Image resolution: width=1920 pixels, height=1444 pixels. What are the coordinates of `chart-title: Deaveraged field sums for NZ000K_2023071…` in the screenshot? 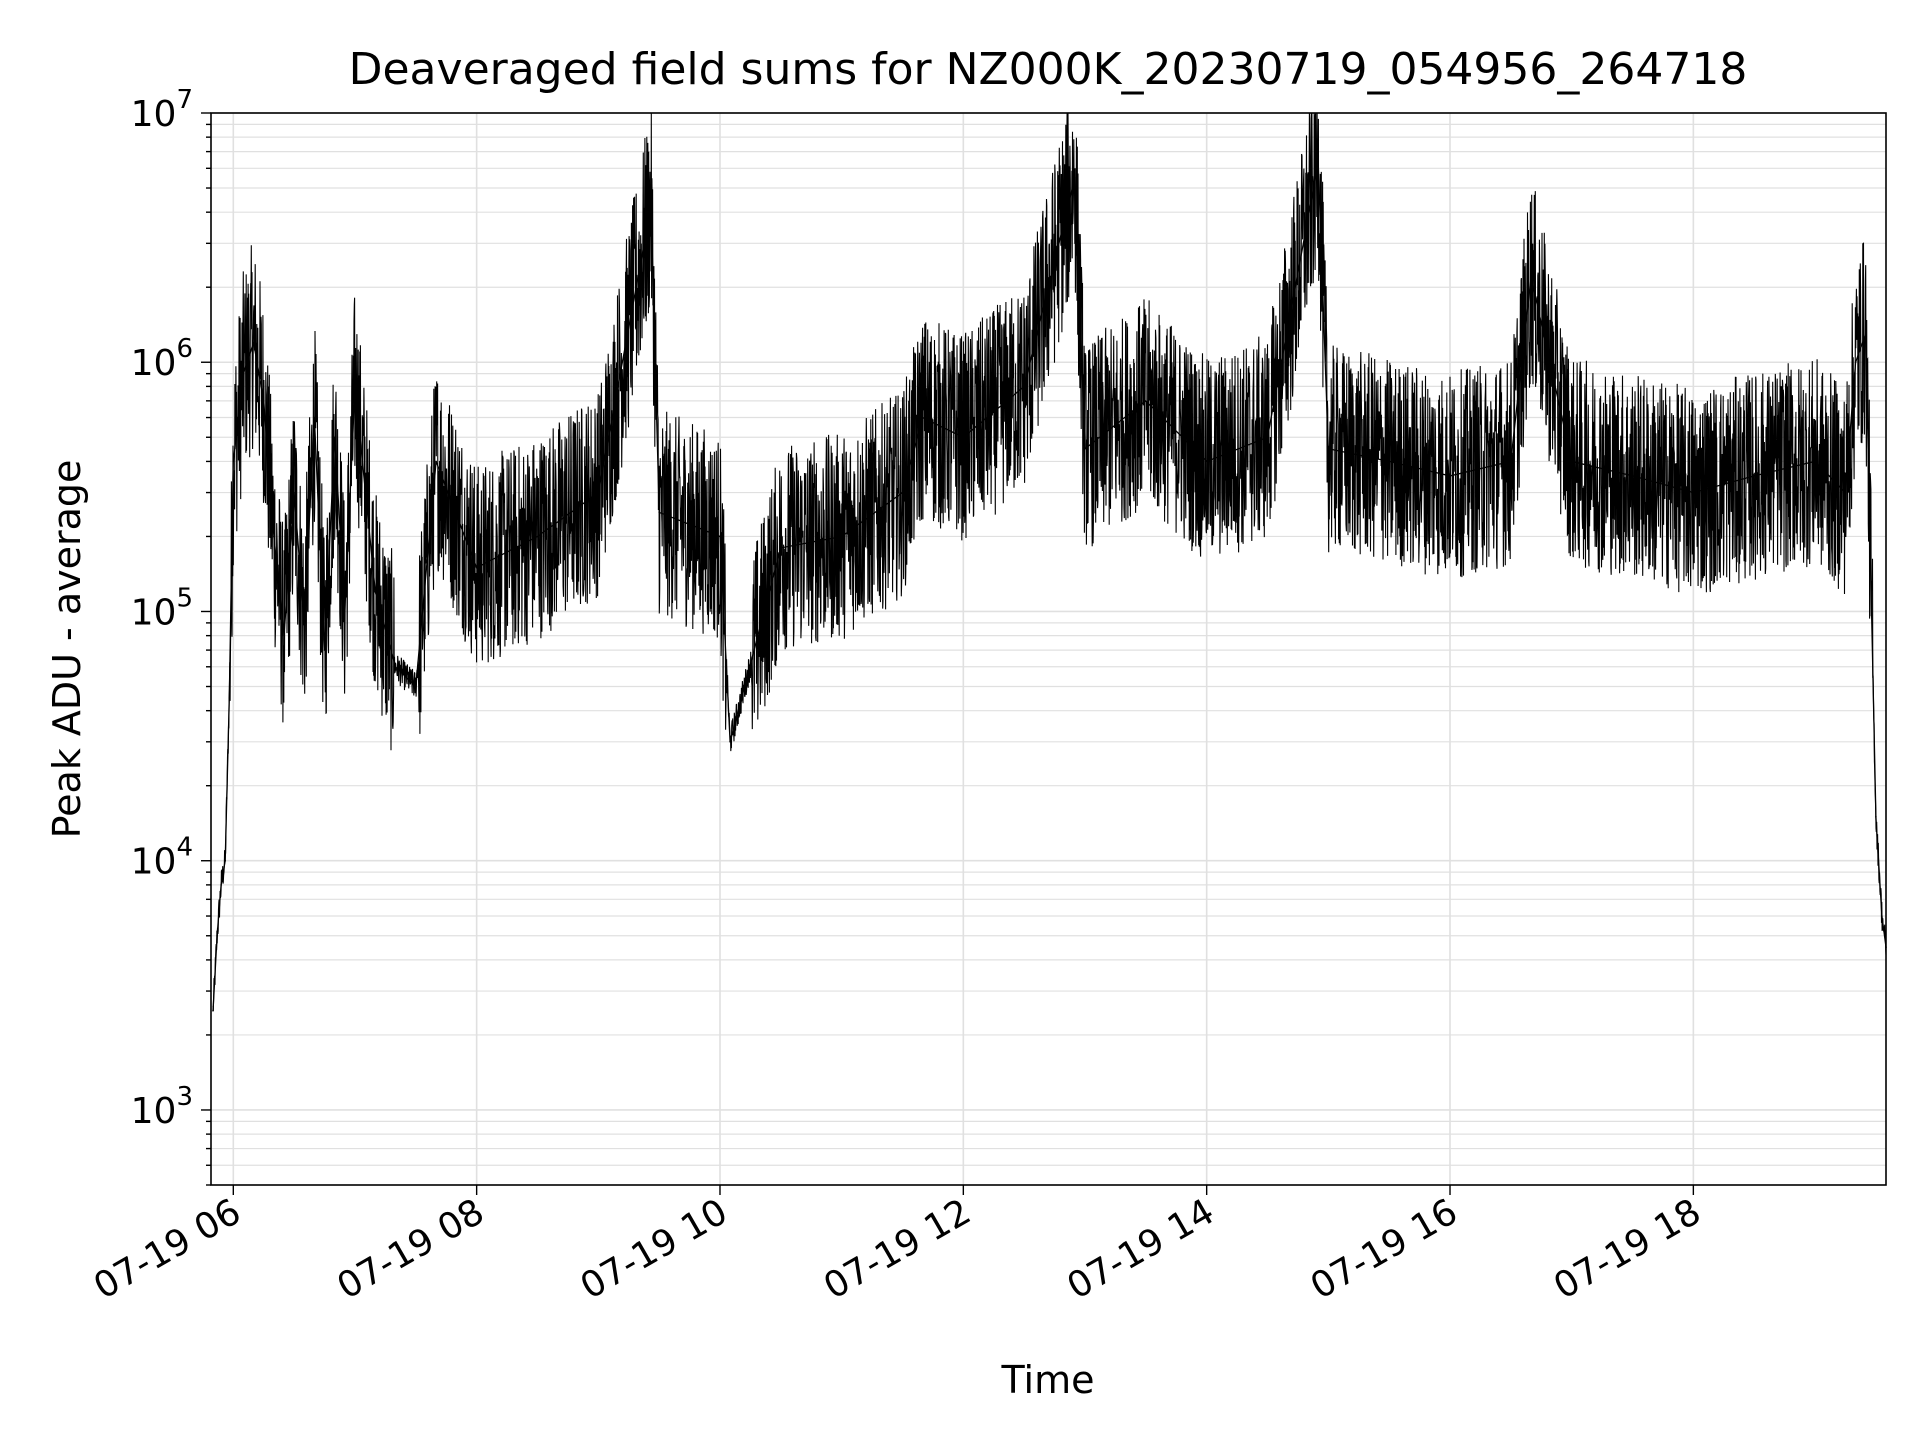 It's located at (1048, 69).